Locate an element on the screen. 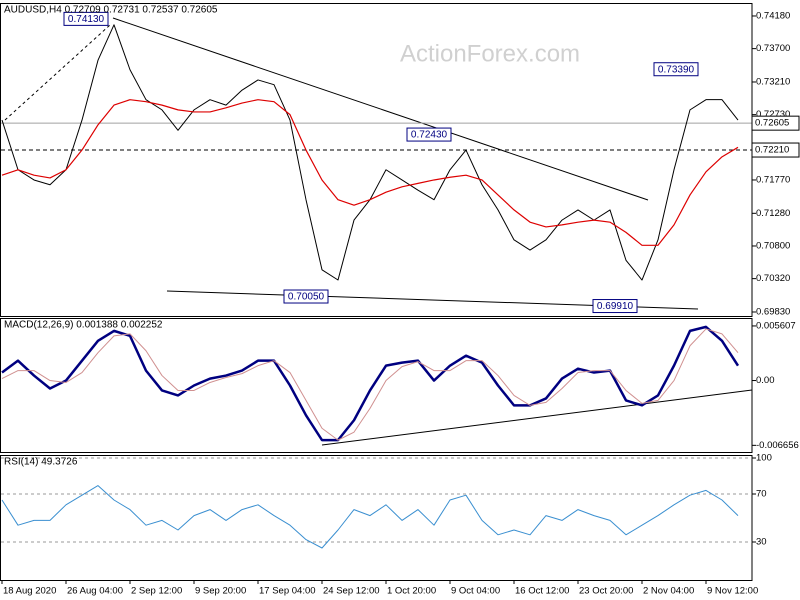  y-tick-label: 0.71770 is located at coordinates (773, 179).